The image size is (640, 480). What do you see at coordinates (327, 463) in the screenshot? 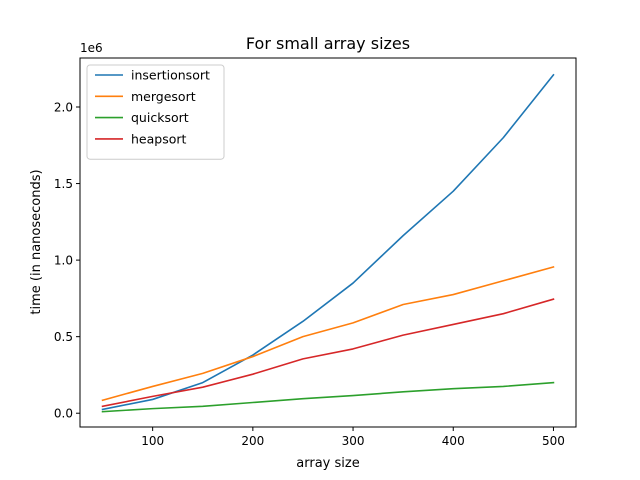
I see `x-axis-label: array size` at bounding box center [327, 463].